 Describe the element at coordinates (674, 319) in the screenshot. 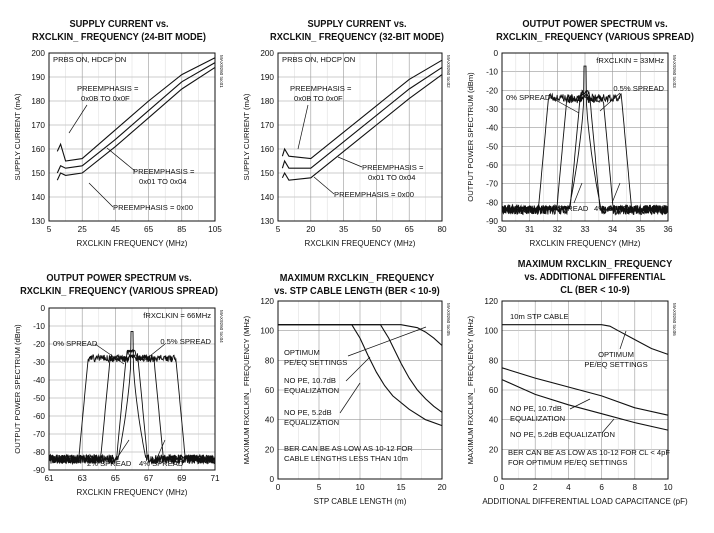

I see `toc-watermark: MAX9260 toc06` at that location.